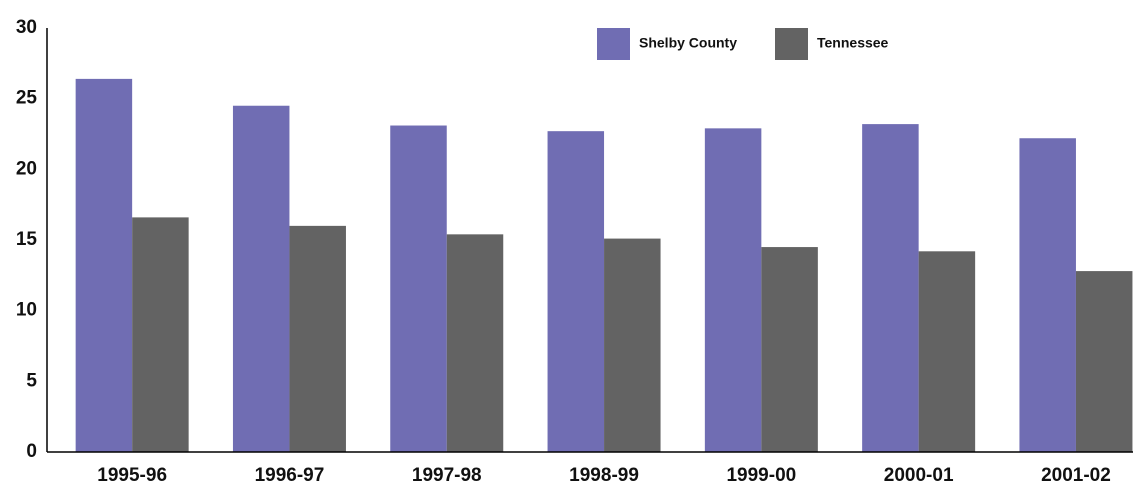  Describe the element at coordinates (26, 310) in the screenshot. I see `y-tick-label: 10` at that location.